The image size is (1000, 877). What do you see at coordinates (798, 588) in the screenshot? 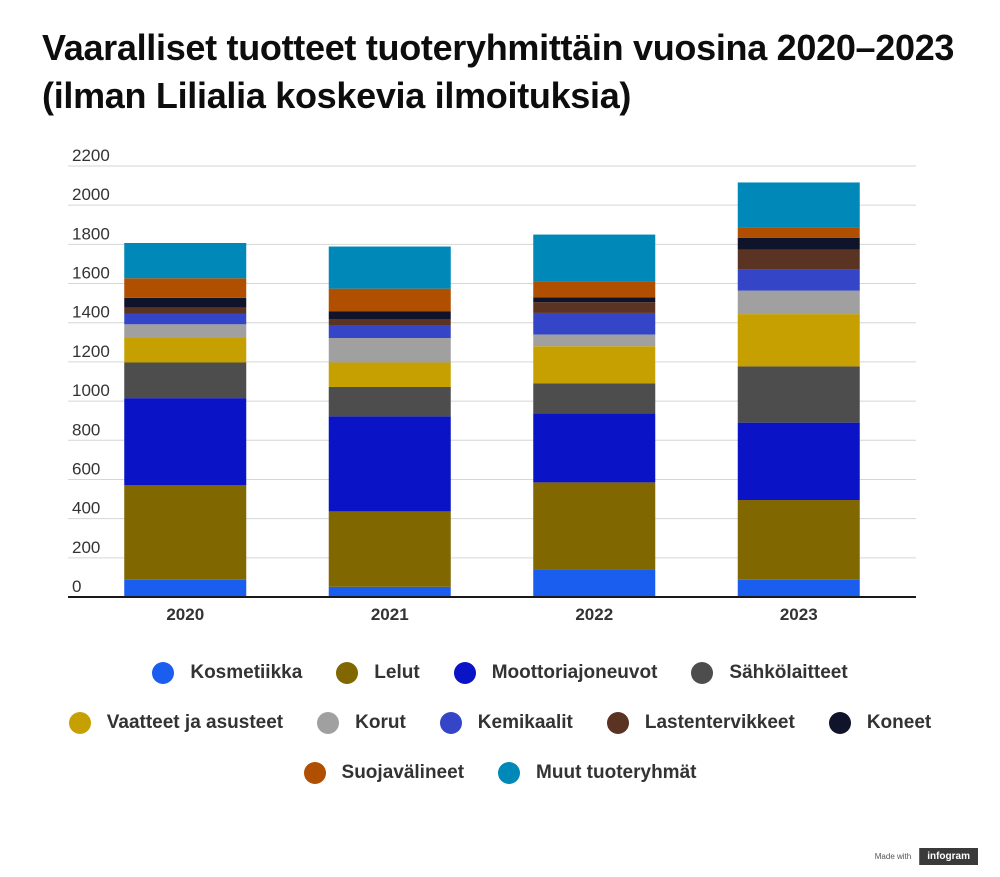
I see `bar-2023-kosmetiikka` at bounding box center [798, 588].